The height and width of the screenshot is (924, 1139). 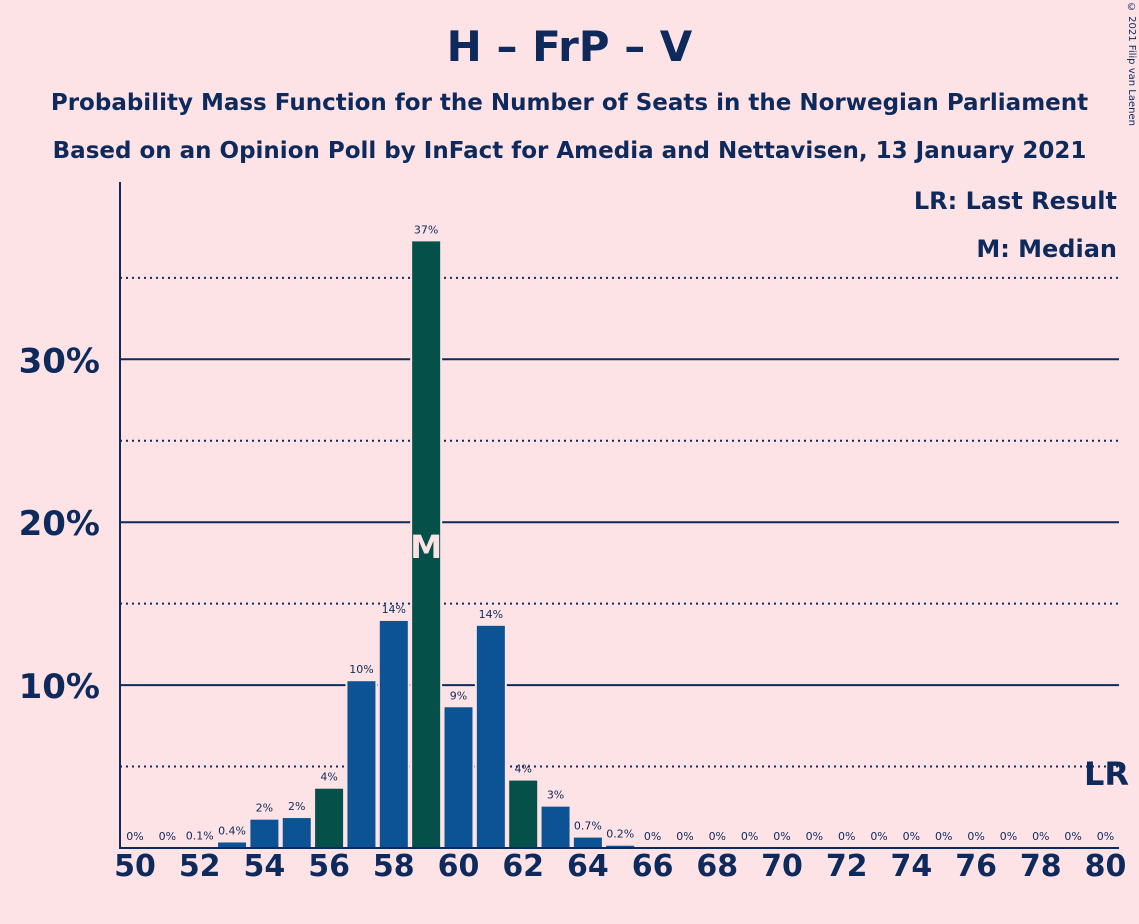 I want to click on x-tick-label: 80, so click(x=1106, y=866).